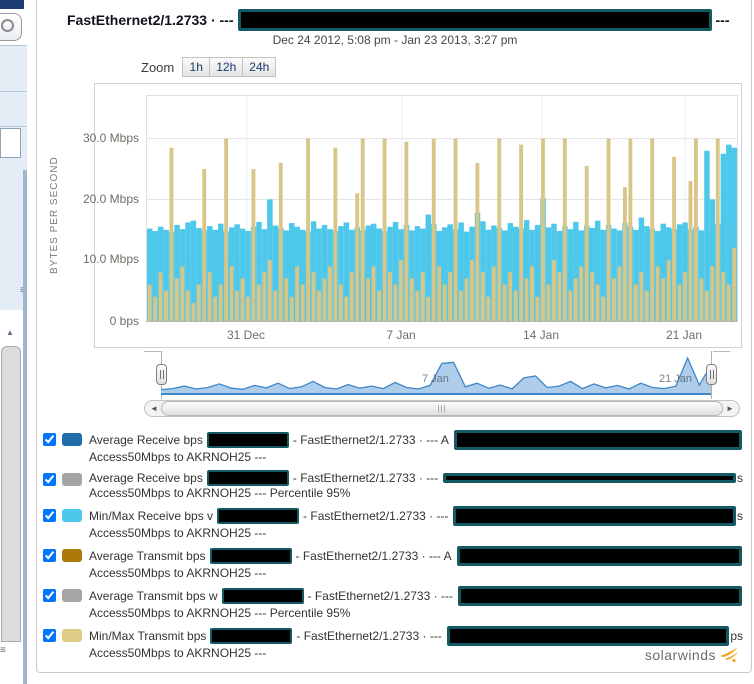 The height and width of the screenshot is (684, 754). I want to click on y-axis-title: BYTES PER SECOND, so click(54, 215).